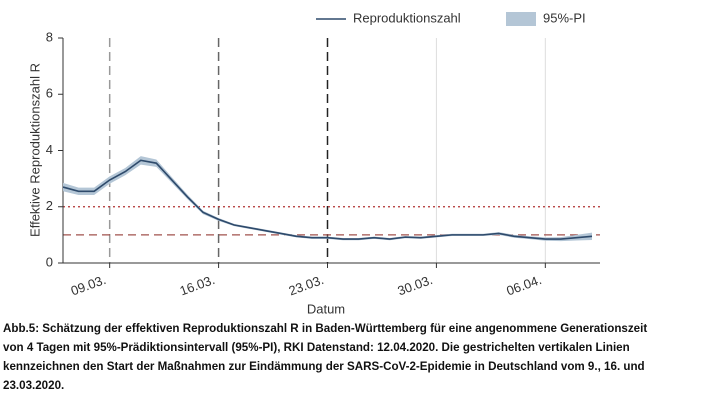 The image size is (713, 407). I want to click on x-tick-label: 09.03., so click(88, 285).